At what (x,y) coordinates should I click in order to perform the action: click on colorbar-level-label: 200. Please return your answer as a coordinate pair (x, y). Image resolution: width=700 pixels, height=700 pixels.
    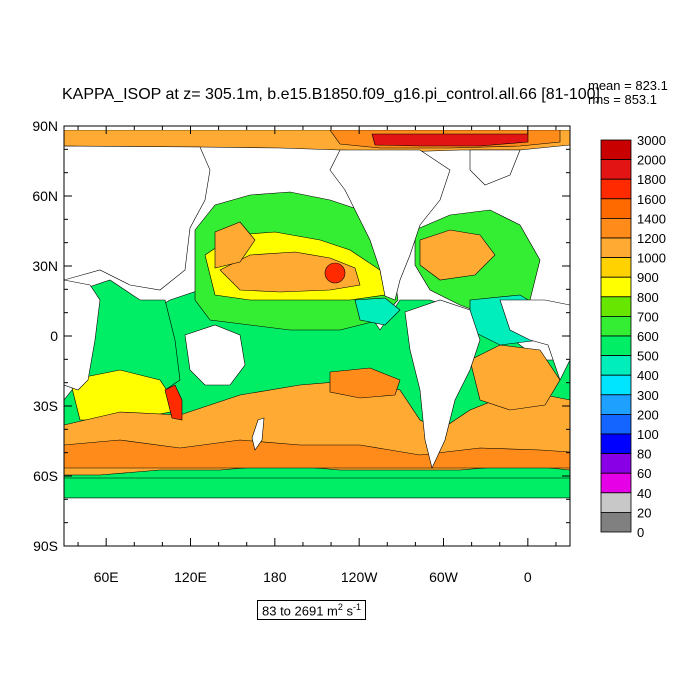
    Looking at the image, I should click on (648, 414).